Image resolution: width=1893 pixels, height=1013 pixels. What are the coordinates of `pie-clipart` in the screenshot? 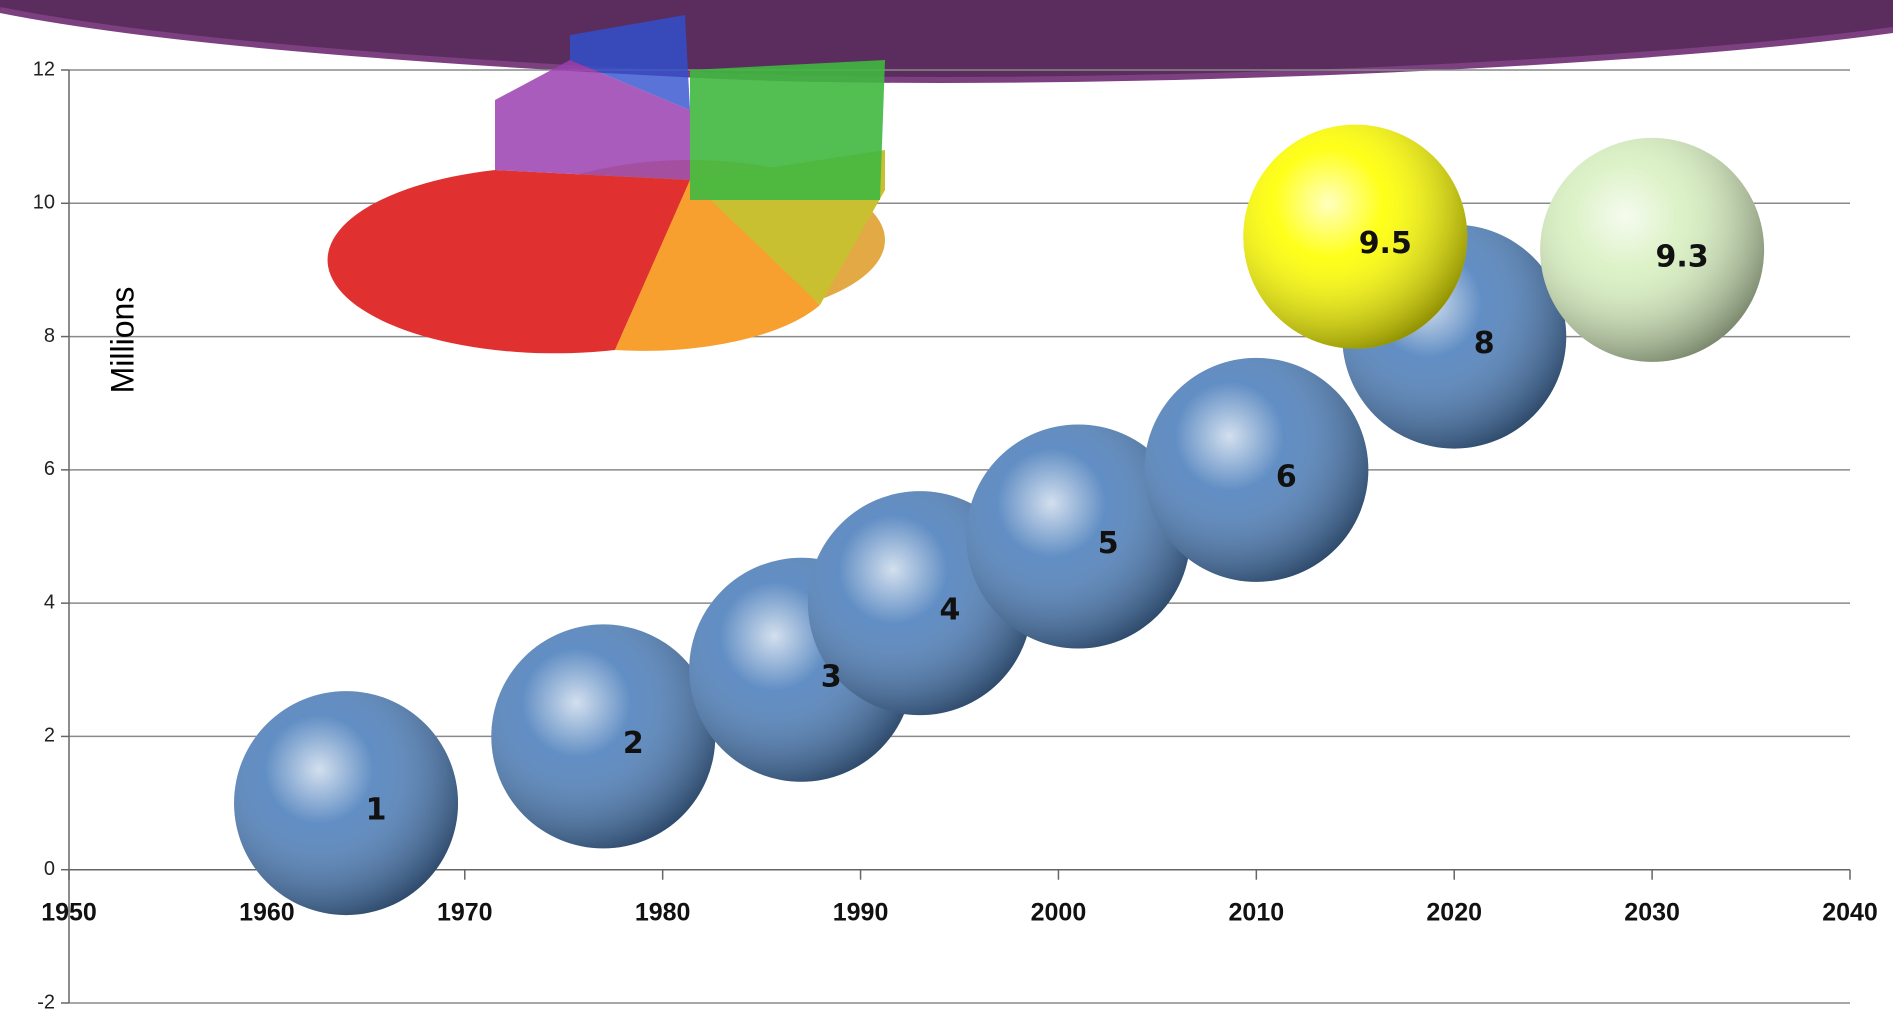 It's located at (606, 184).